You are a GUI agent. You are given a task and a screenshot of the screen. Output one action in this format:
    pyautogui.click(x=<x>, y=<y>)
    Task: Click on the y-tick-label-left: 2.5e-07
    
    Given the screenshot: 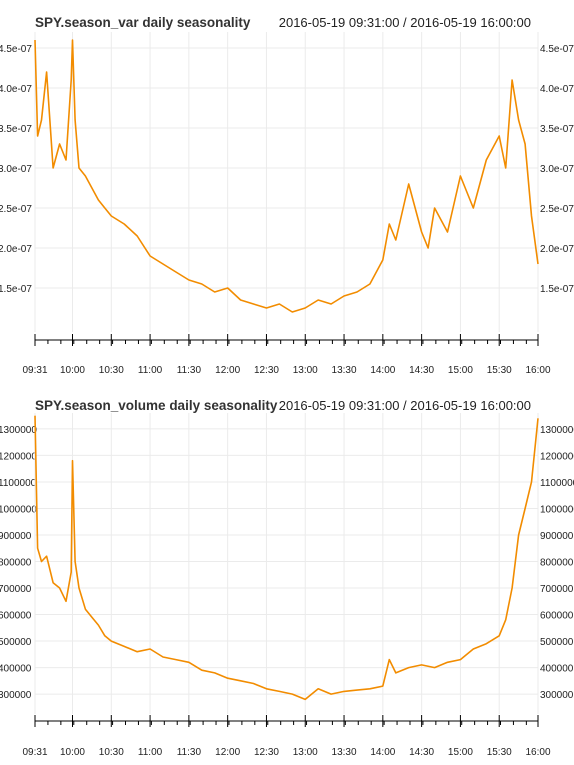 What is the action you would take?
    pyautogui.click(x=16, y=209)
    